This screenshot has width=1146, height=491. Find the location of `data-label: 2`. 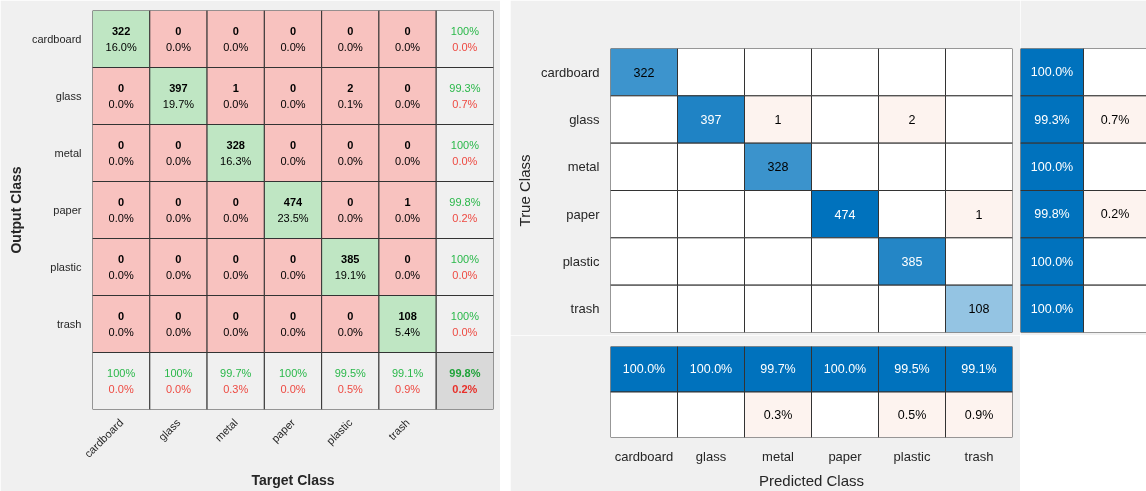

data-label: 2 is located at coordinates (912, 120).